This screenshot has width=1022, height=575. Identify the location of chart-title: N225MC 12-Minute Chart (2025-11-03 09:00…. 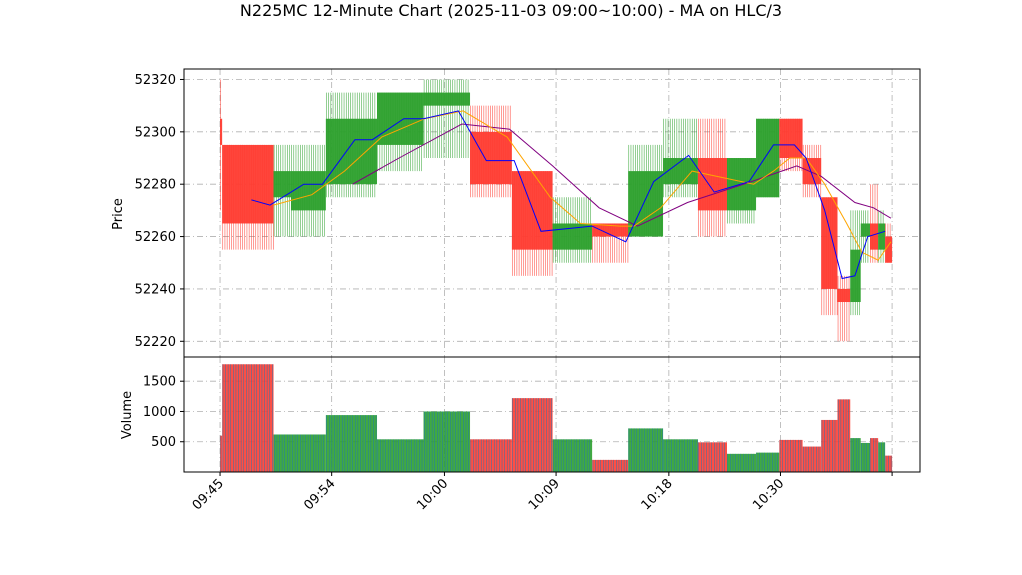
(511, 10).